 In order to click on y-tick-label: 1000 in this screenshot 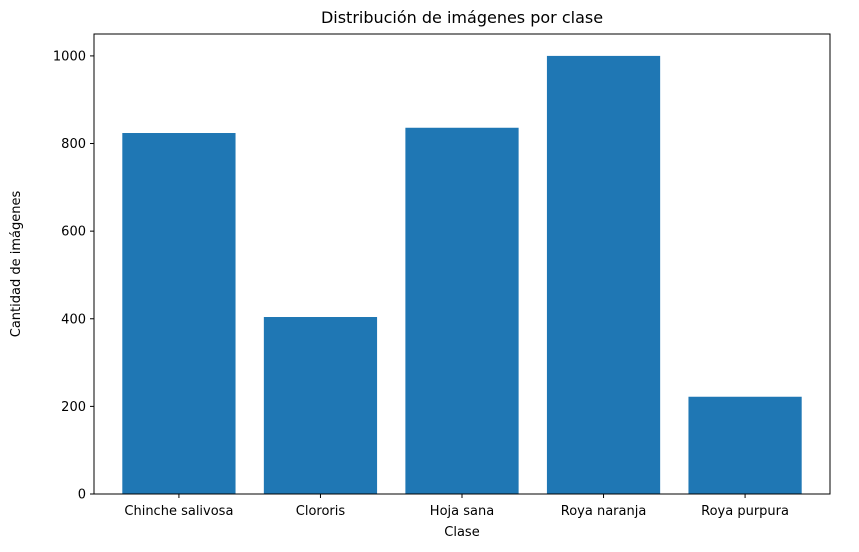, I will do `click(69, 56)`.